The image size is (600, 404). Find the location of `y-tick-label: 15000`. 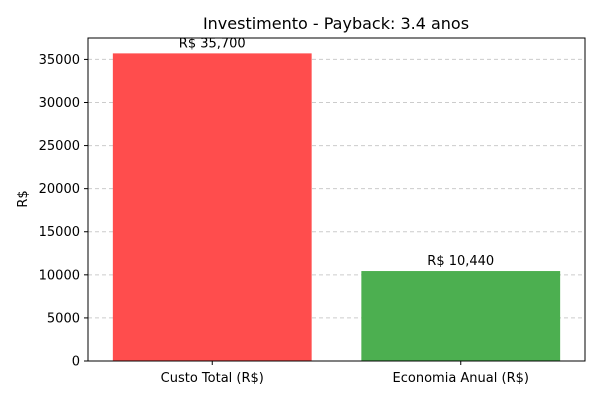

y-tick-label: 15000 is located at coordinates (59, 232).